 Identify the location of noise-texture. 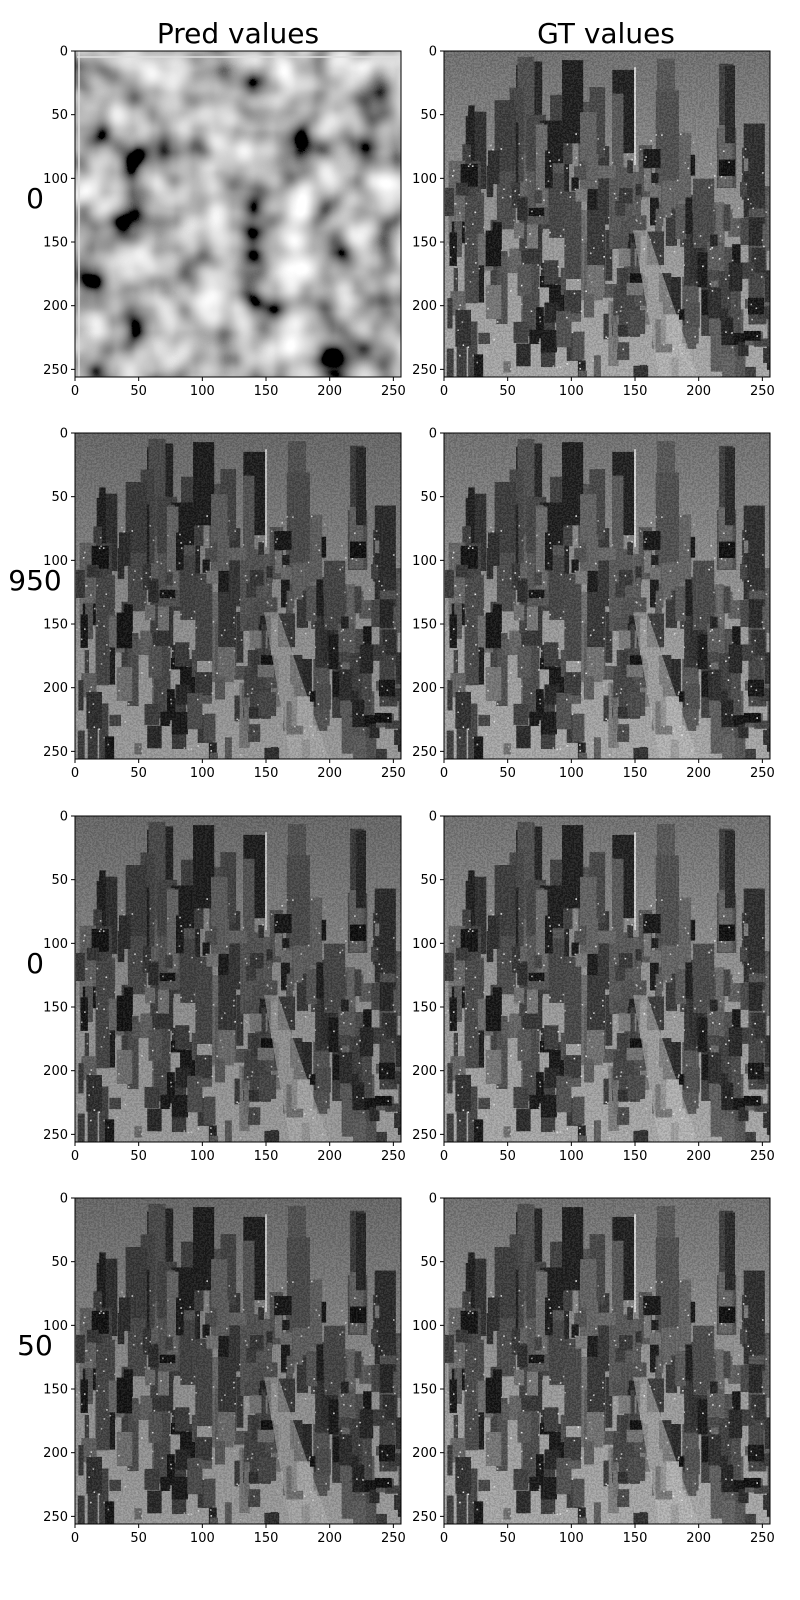
(238, 214).